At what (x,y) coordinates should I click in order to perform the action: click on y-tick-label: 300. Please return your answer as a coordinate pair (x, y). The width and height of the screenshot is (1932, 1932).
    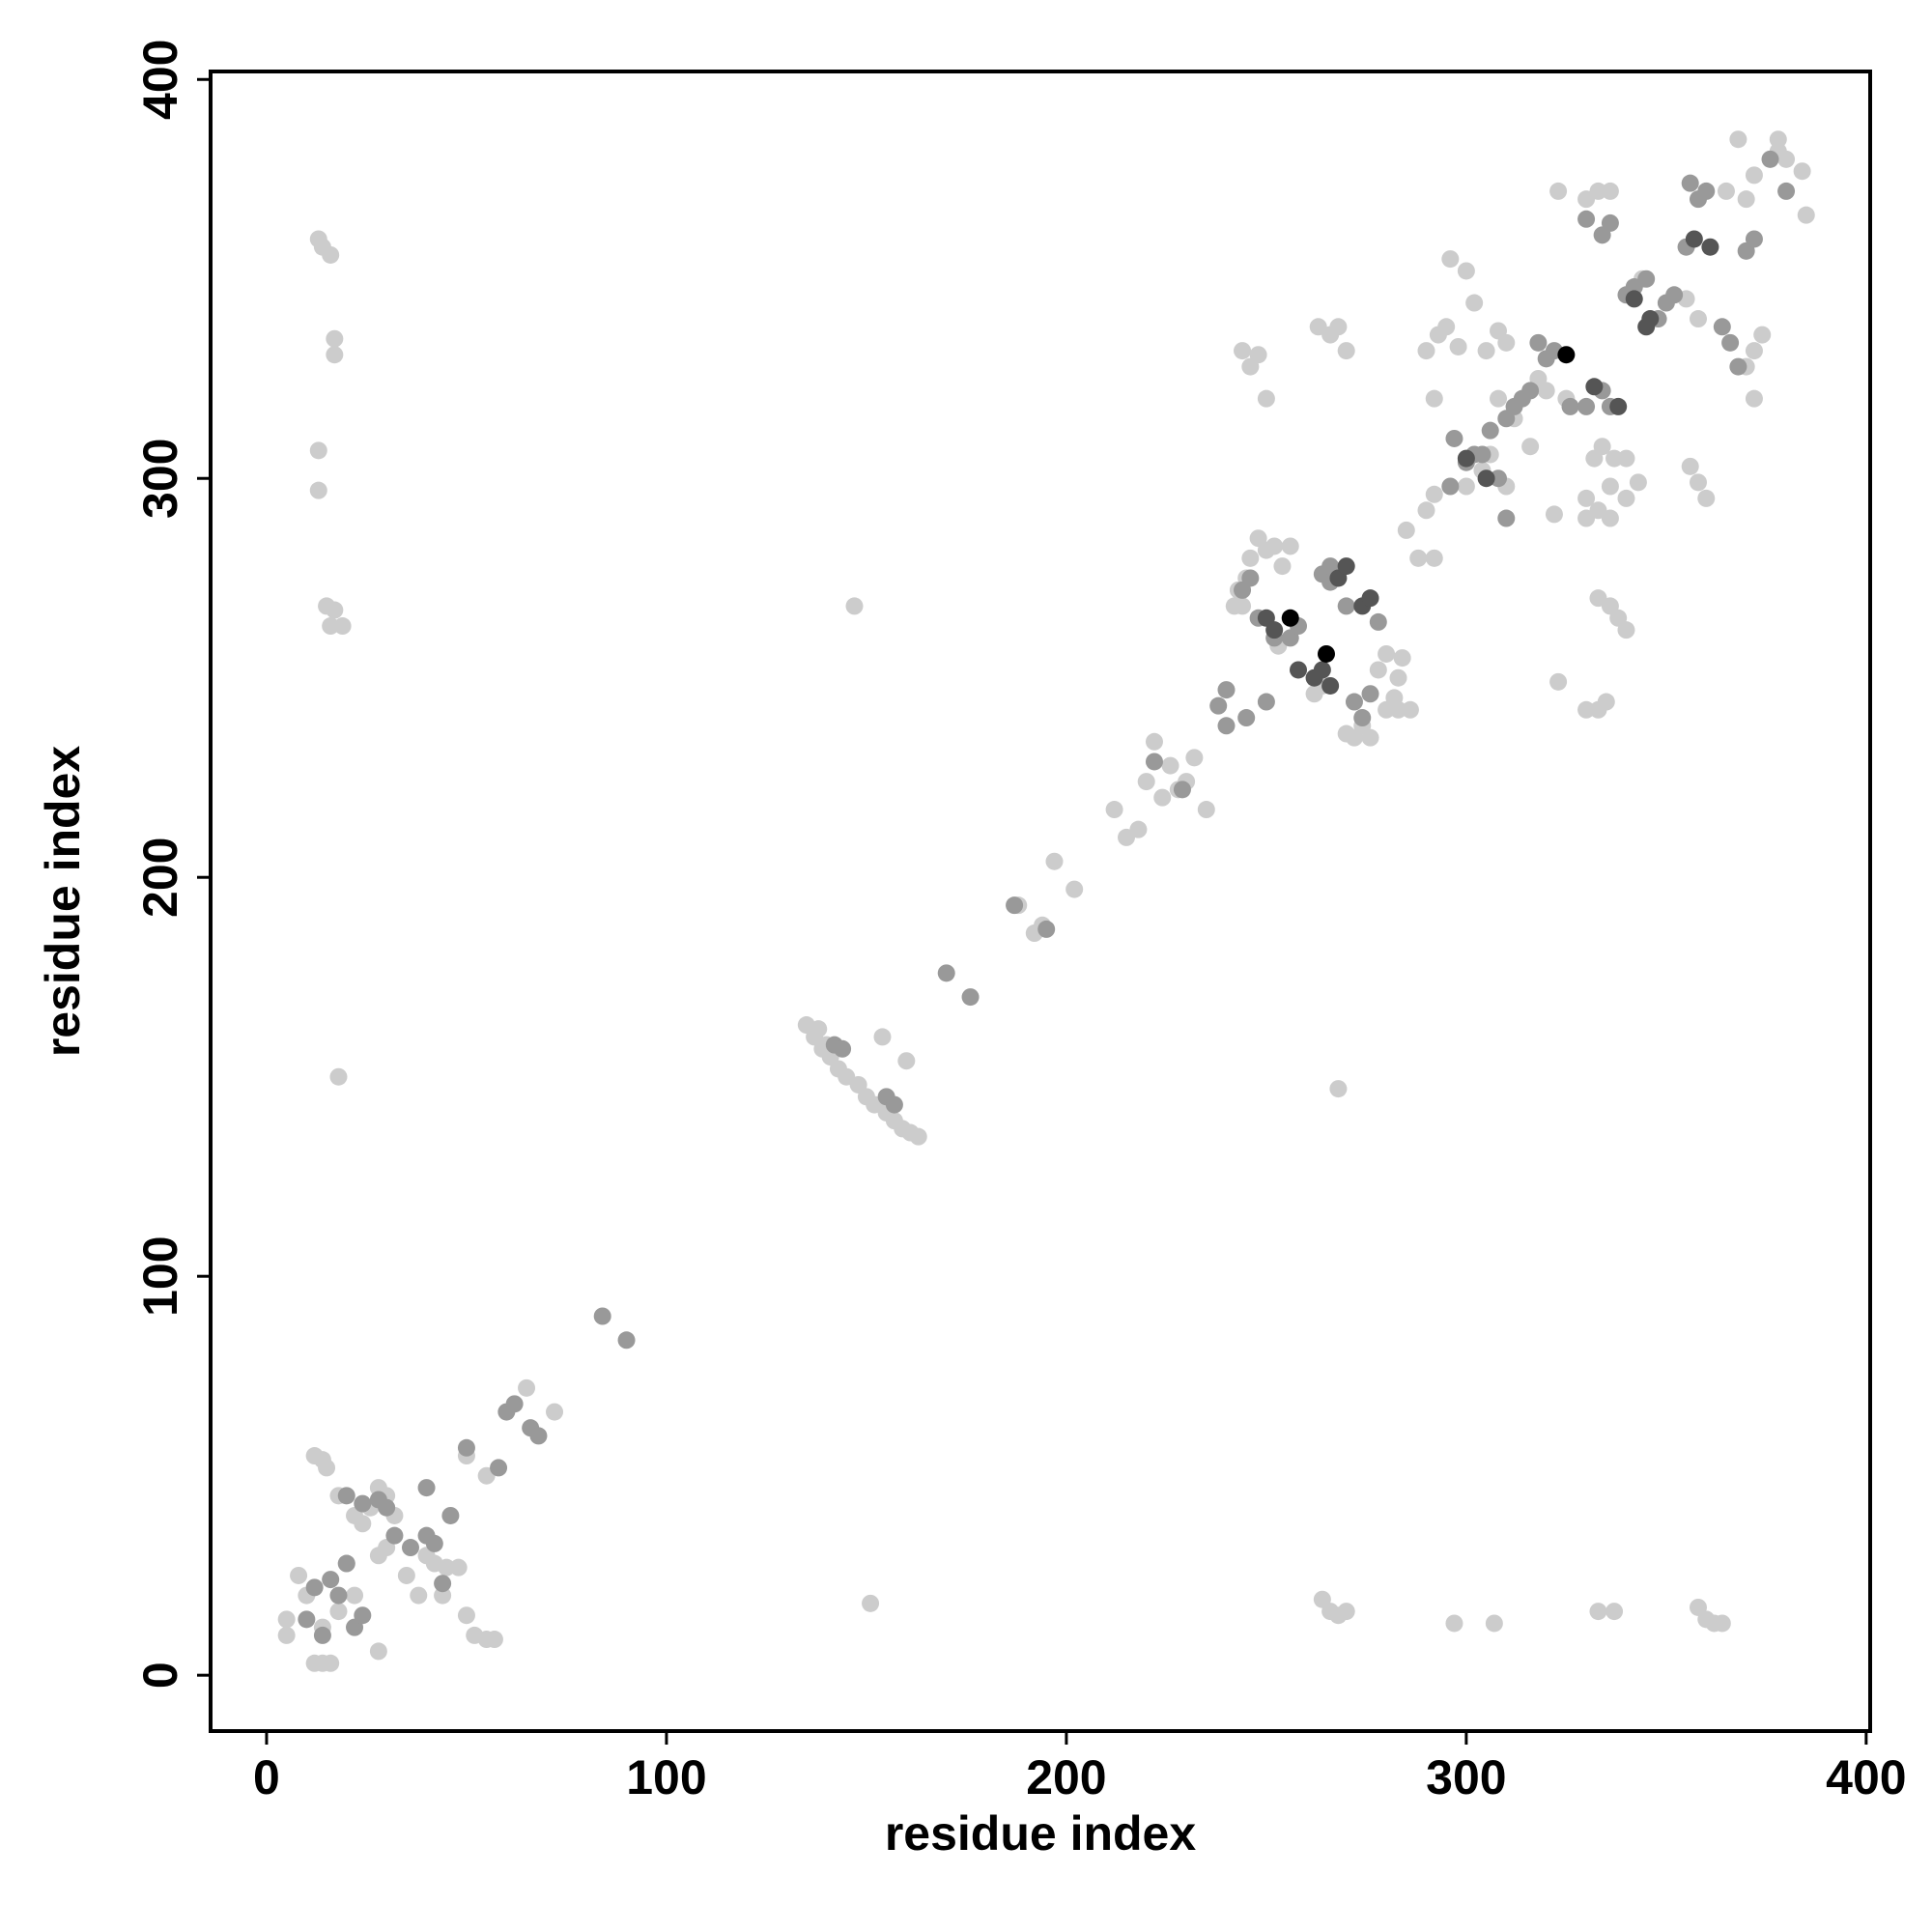
    Looking at the image, I should click on (160, 479).